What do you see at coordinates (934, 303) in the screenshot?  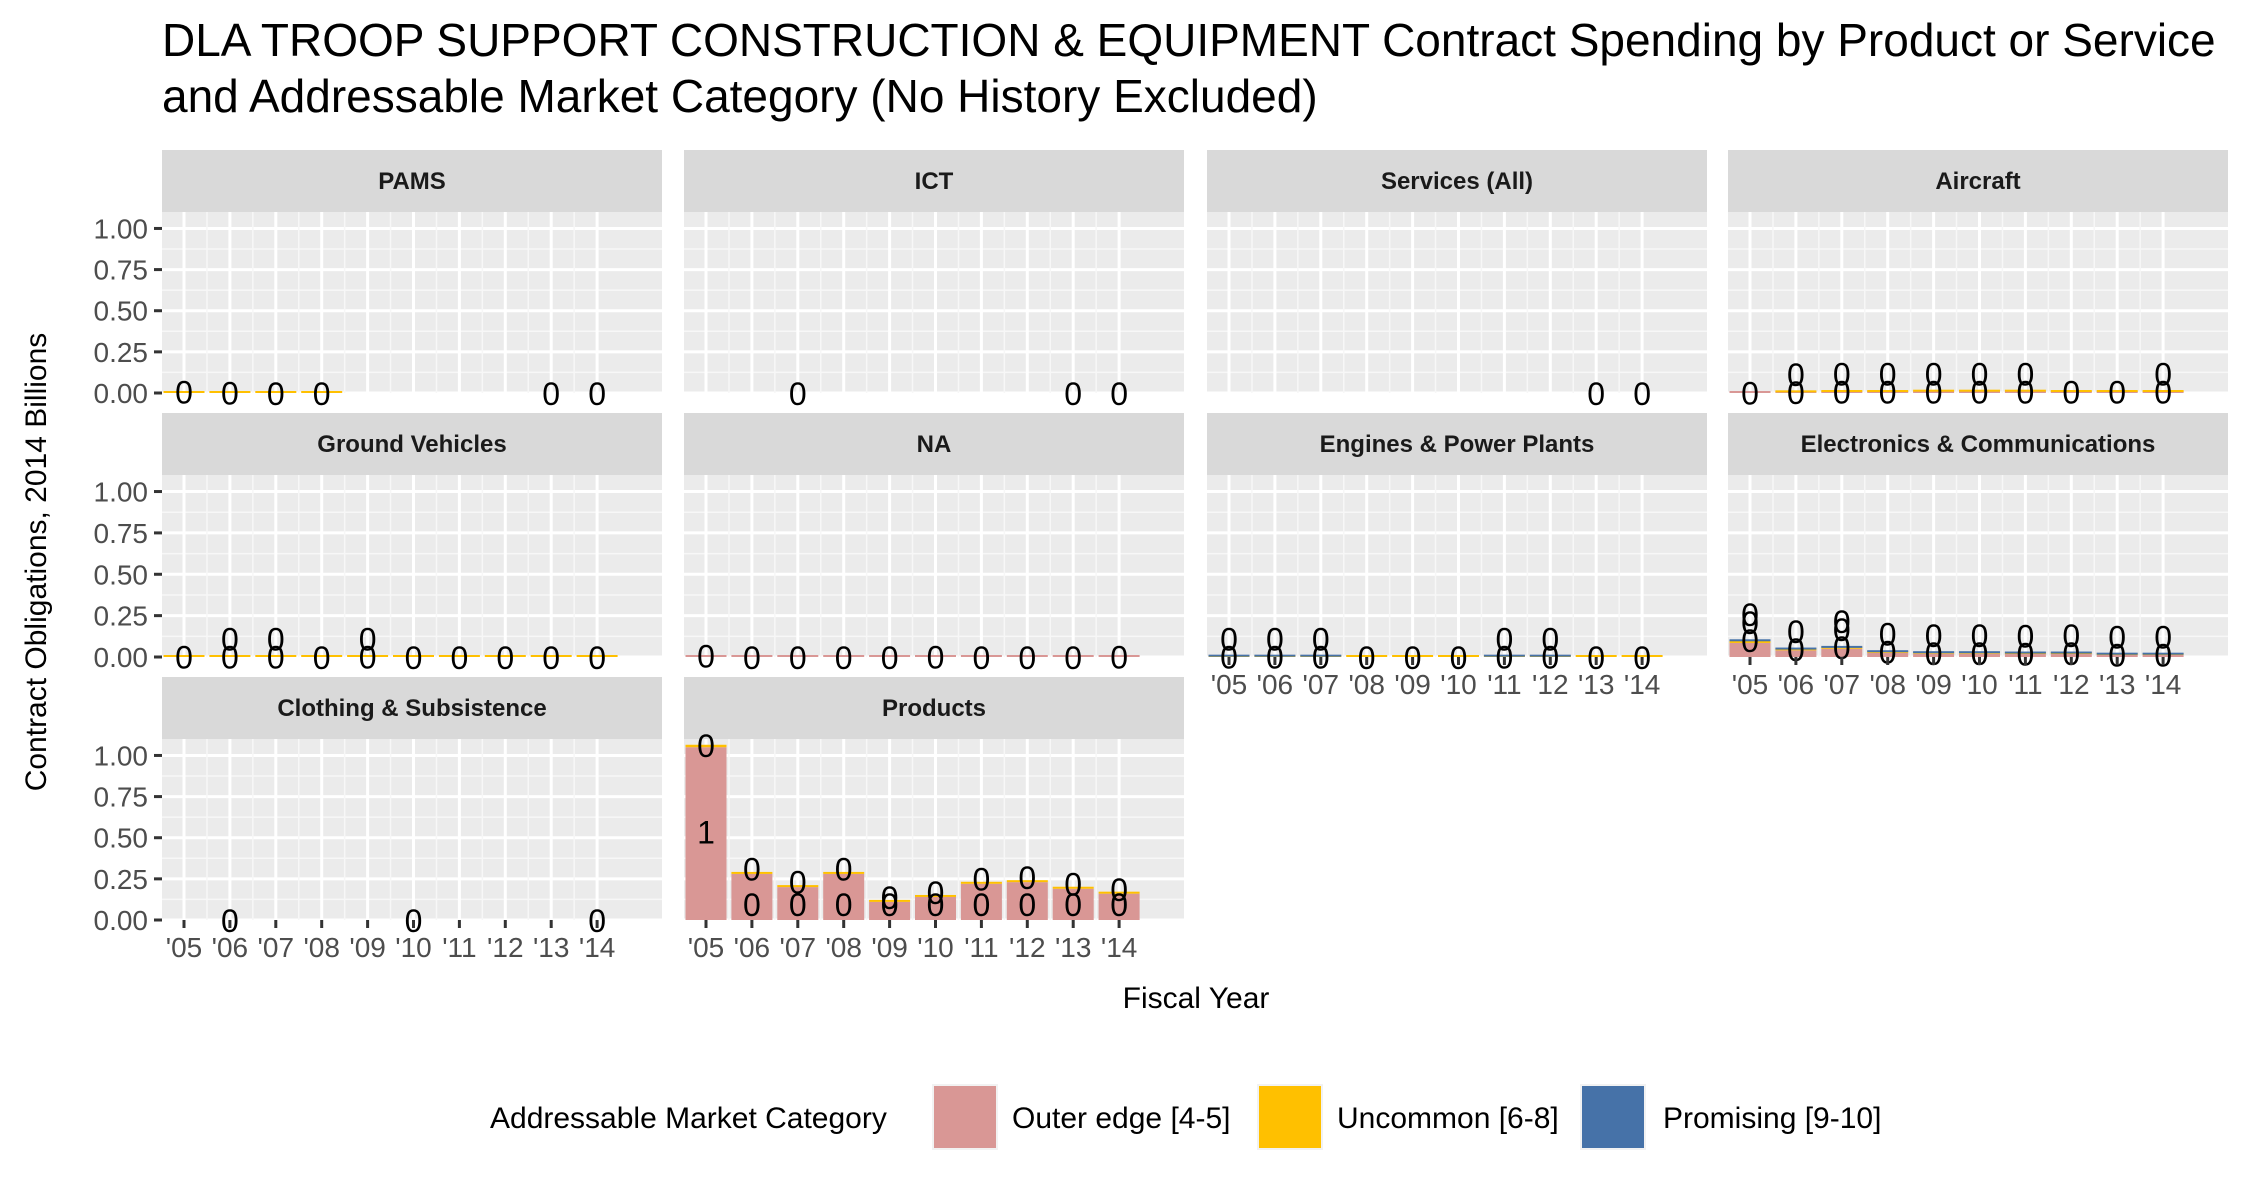 I see `gridlines` at bounding box center [934, 303].